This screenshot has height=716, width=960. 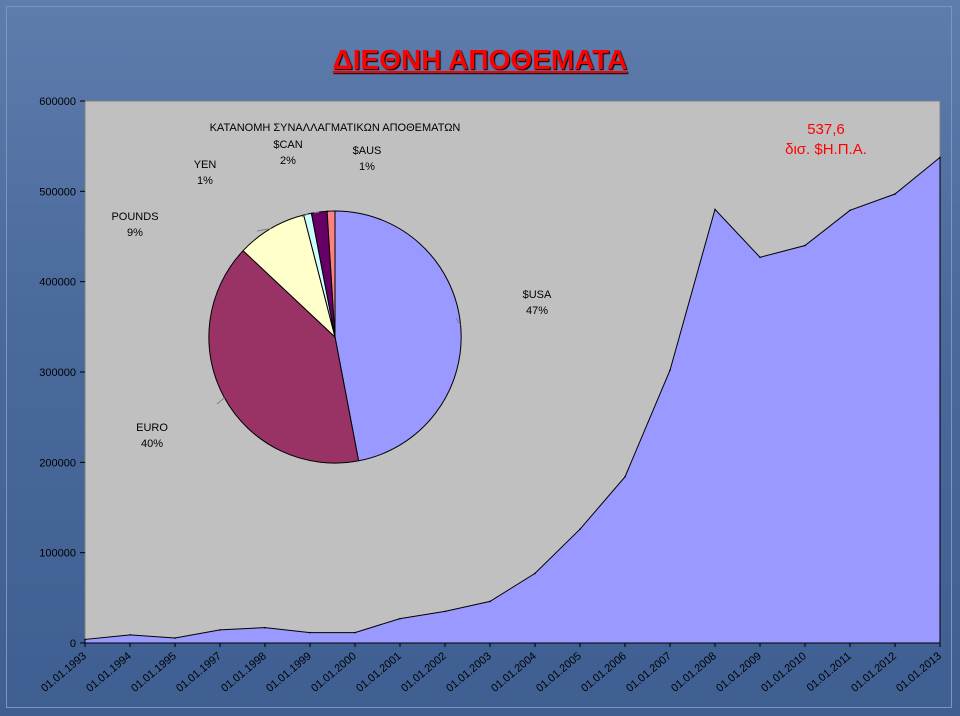 What do you see at coordinates (784, 672) in the screenshot?
I see `x-tick-label: 01.01.2010` at bounding box center [784, 672].